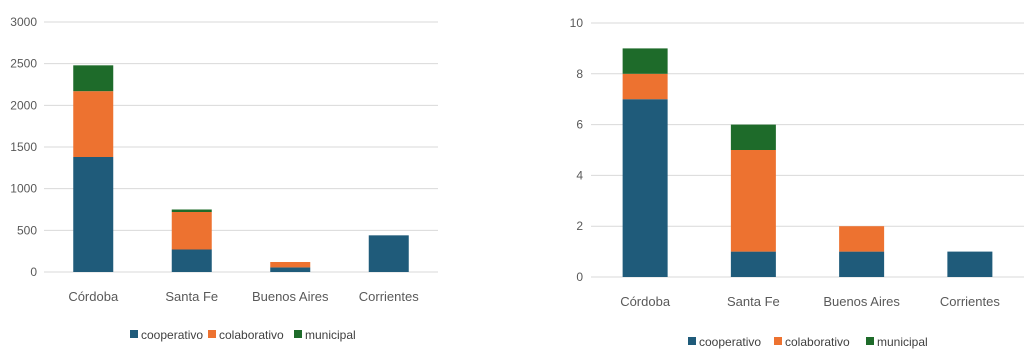 The image size is (1024, 349). I want to click on y-tick-label: 6, so click(579, 125).